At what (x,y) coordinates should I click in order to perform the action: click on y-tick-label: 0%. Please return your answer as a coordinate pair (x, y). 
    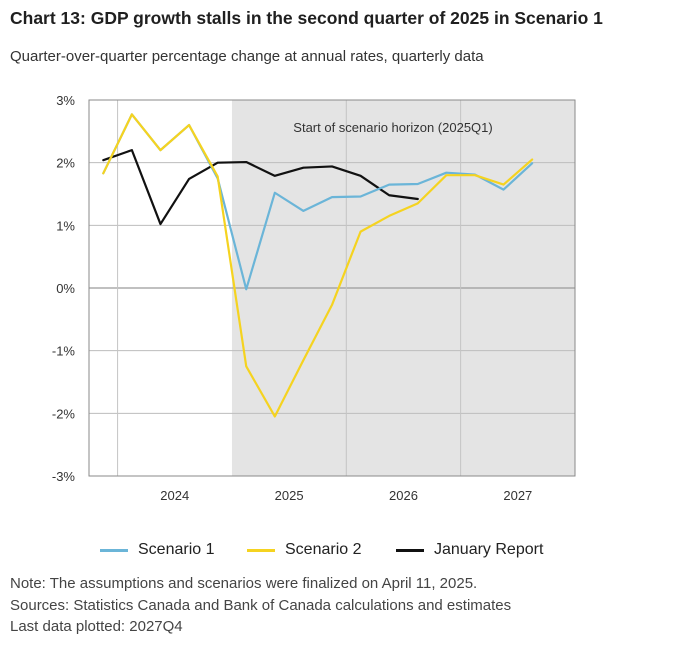
    Looking at the image, I should click on (65, 288).